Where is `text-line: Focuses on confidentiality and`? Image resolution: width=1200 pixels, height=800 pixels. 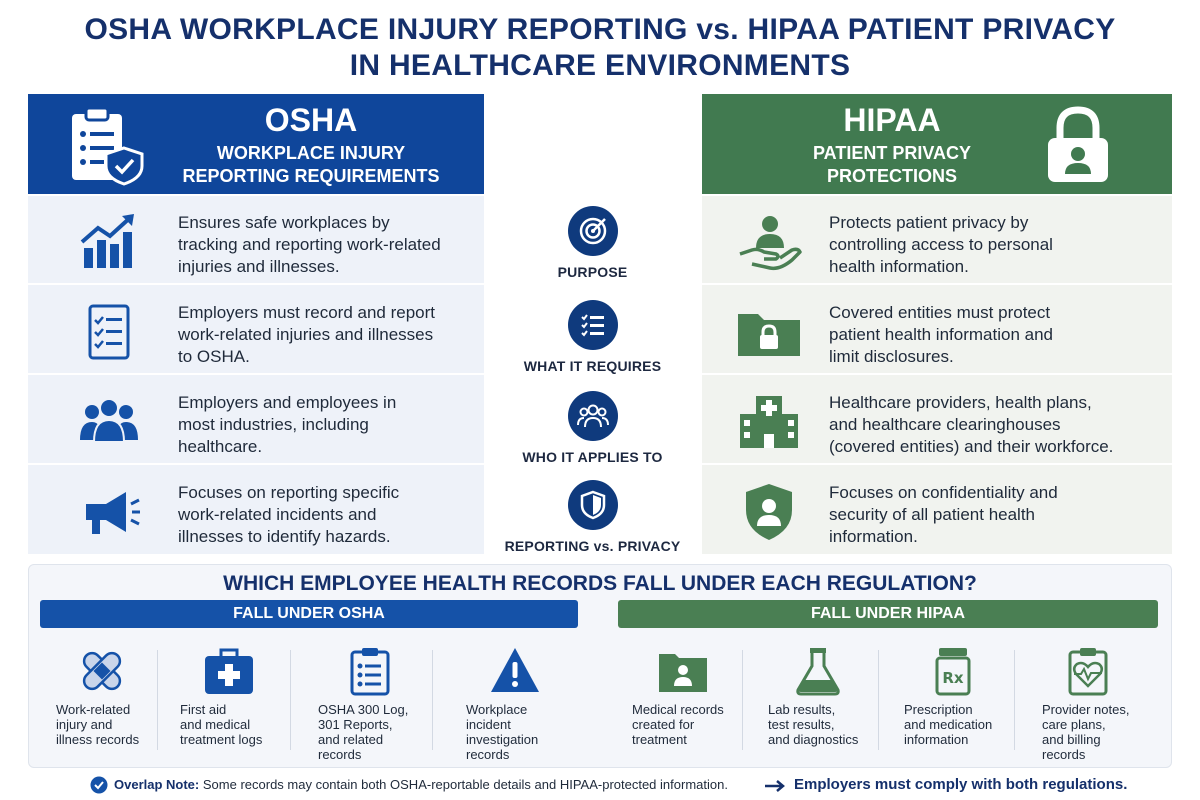
text-line: Focuses on confidentiality and is located at coordinates (943, 492).